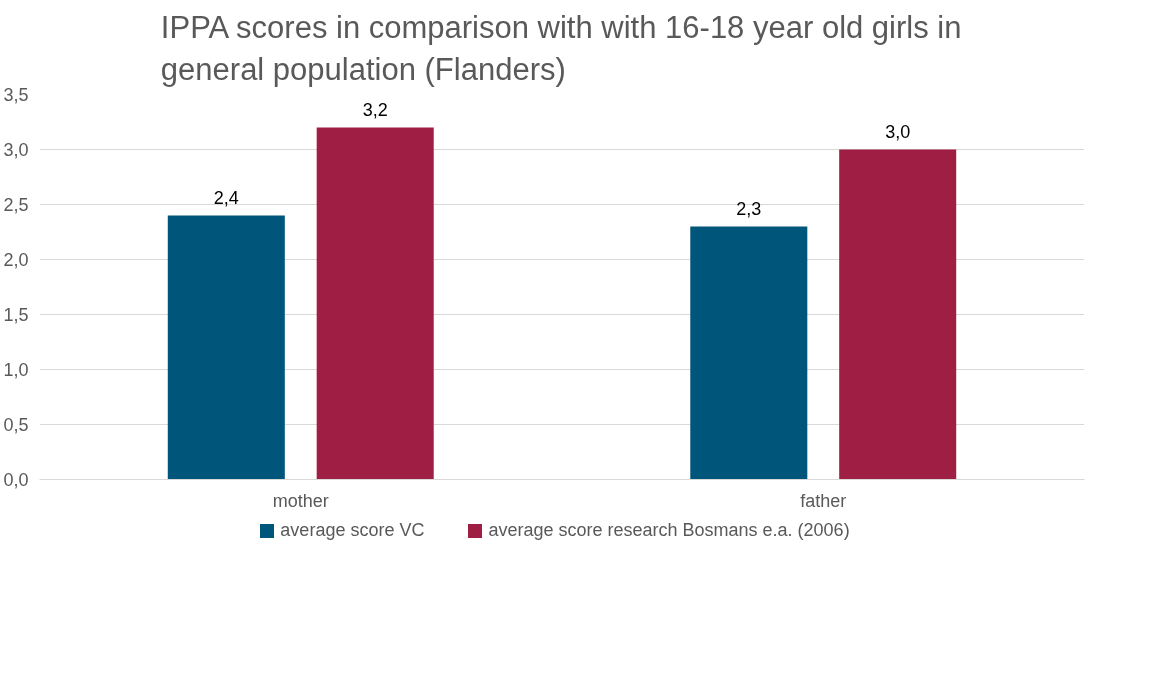  Describe the element at coordinates (16, 260) in the screenshot. I see `y-tick-label: 2,0` at that location.